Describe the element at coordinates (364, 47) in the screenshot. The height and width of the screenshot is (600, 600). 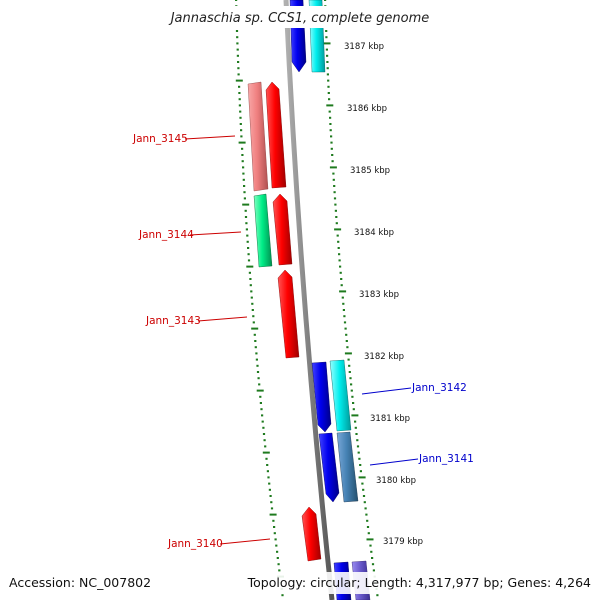
I see `kbp-label: 3187 kbp` at that location.